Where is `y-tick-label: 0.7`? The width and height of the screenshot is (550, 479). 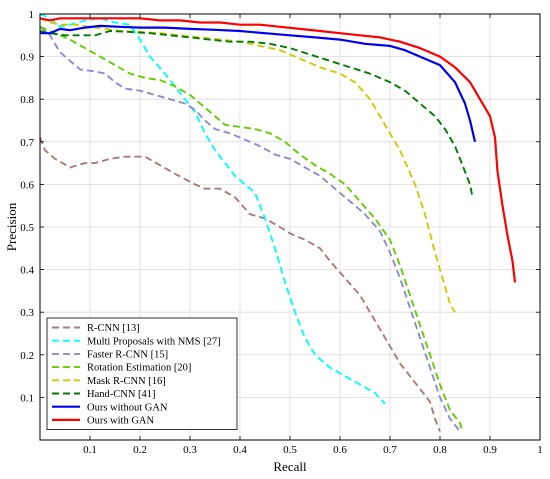 y-tick-label: 0.7 is located at coordinates (27, 143).